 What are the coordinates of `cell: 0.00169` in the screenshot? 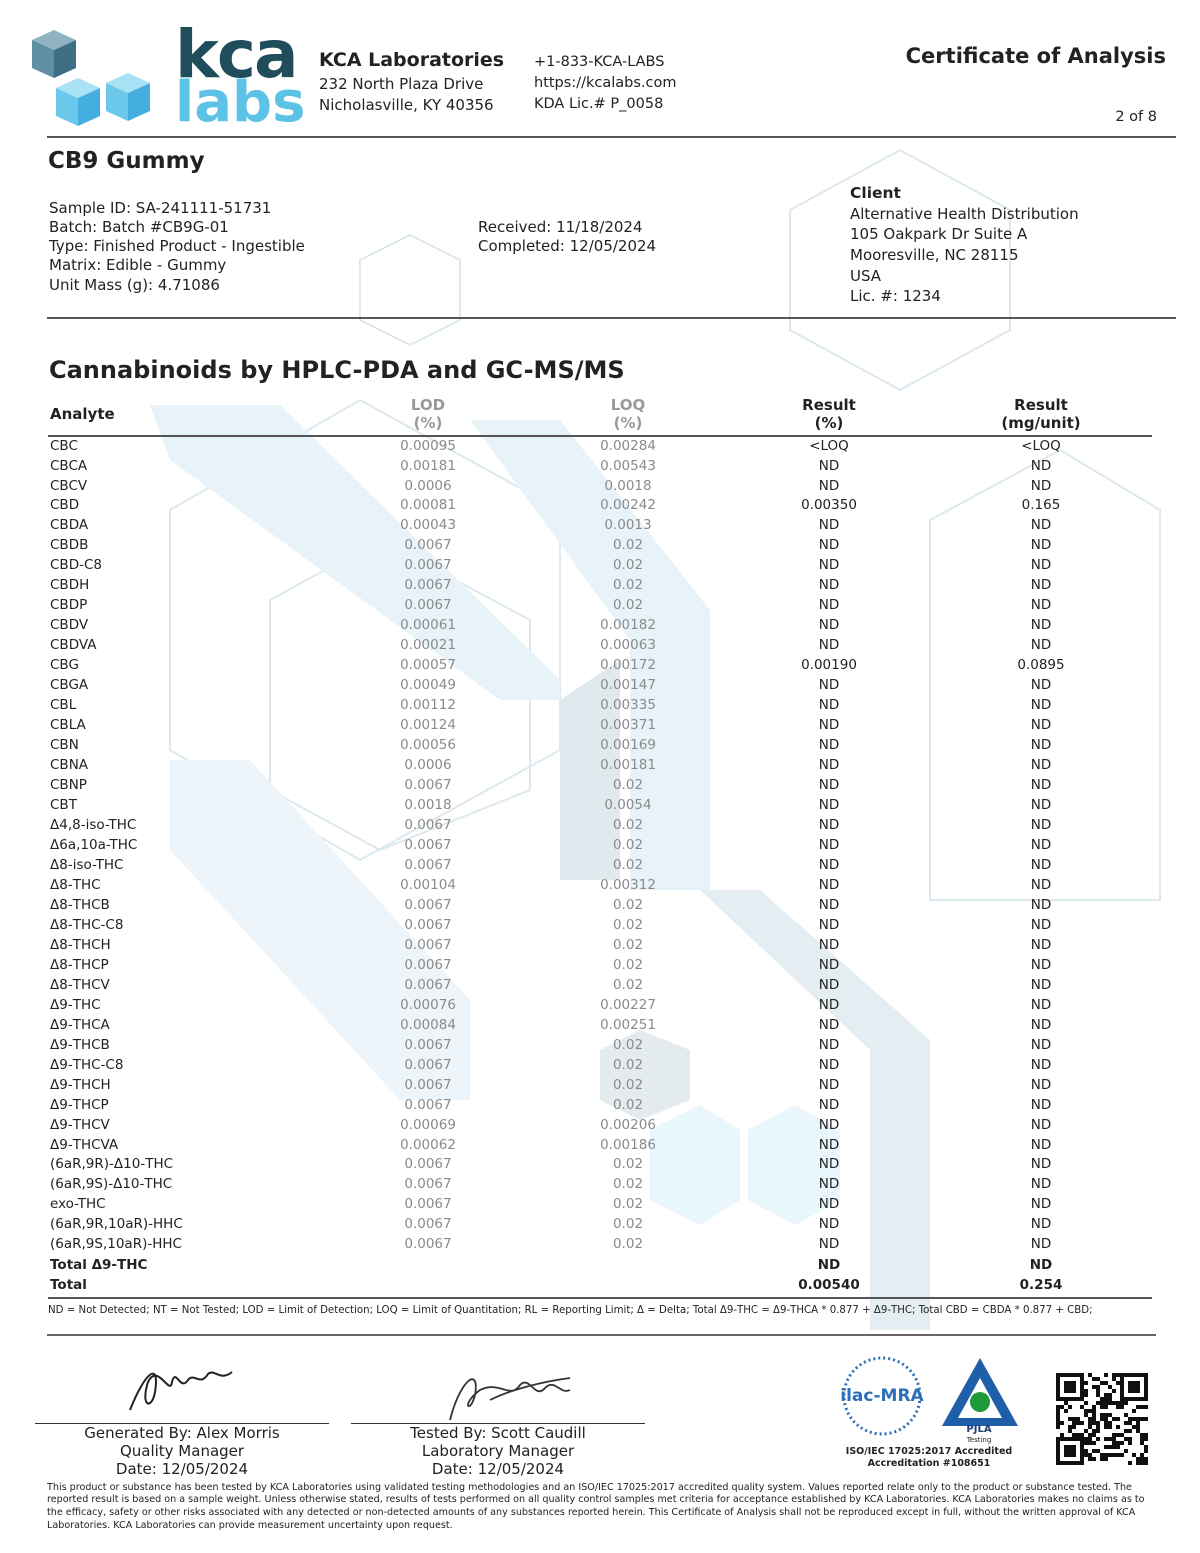 It's located at (628, 745).